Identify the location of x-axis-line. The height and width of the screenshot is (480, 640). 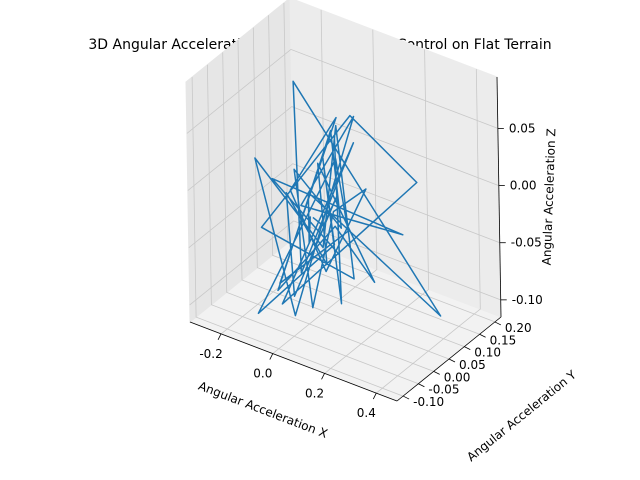
(293, 361).